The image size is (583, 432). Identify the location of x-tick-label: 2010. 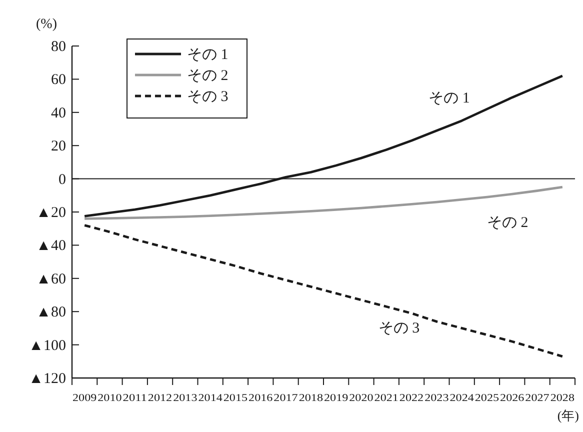
(110, 398).